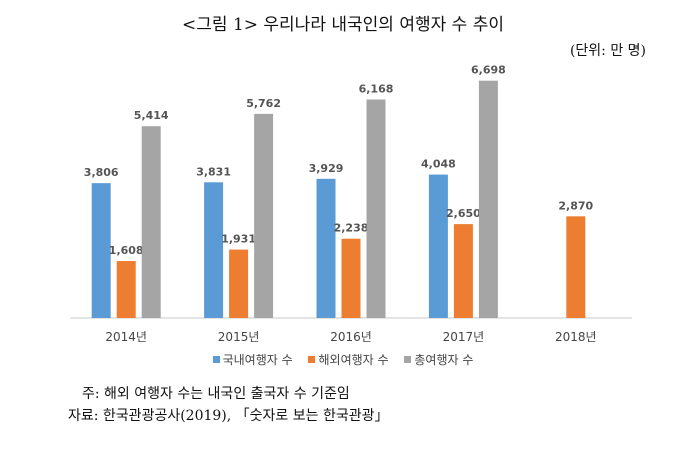 The image size is (686, 455). What do you see at coordinates (463, 213) in the screenshot?
I see `data-label-overseas-3: 2,650` at bounding box center [463, 213].